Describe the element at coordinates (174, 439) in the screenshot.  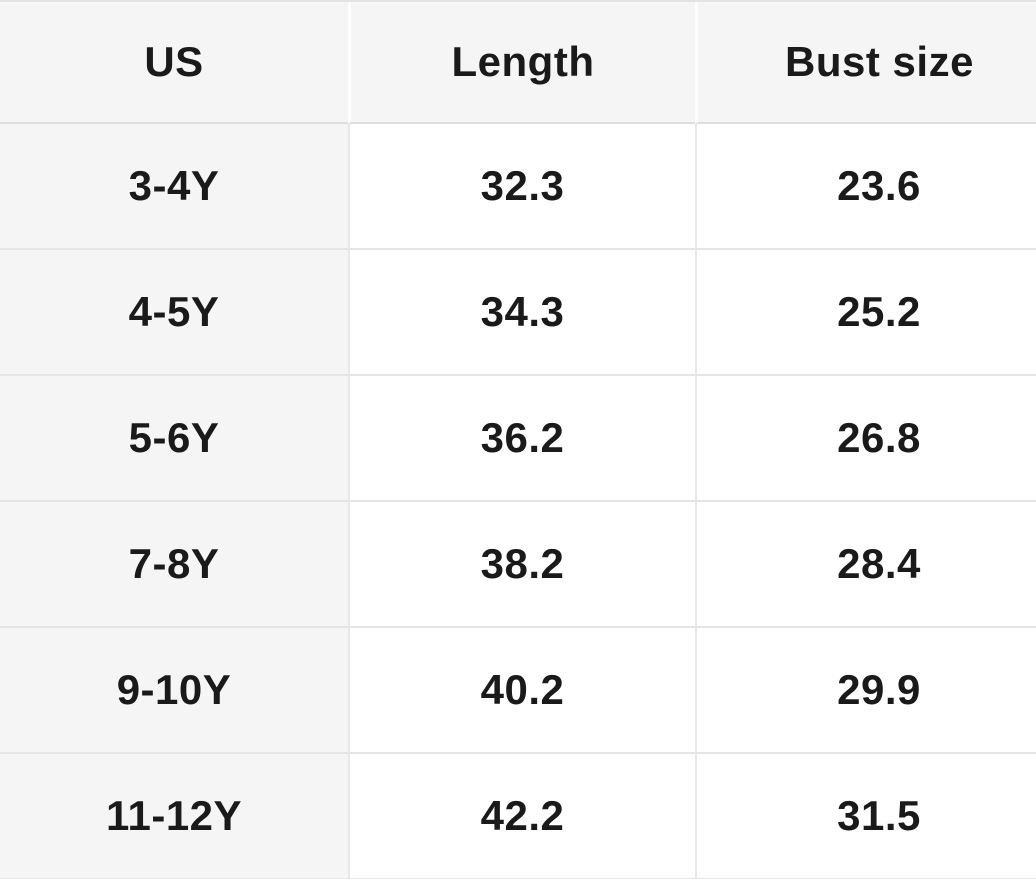
I see `cell-us-size: 5-6Y` at that location.